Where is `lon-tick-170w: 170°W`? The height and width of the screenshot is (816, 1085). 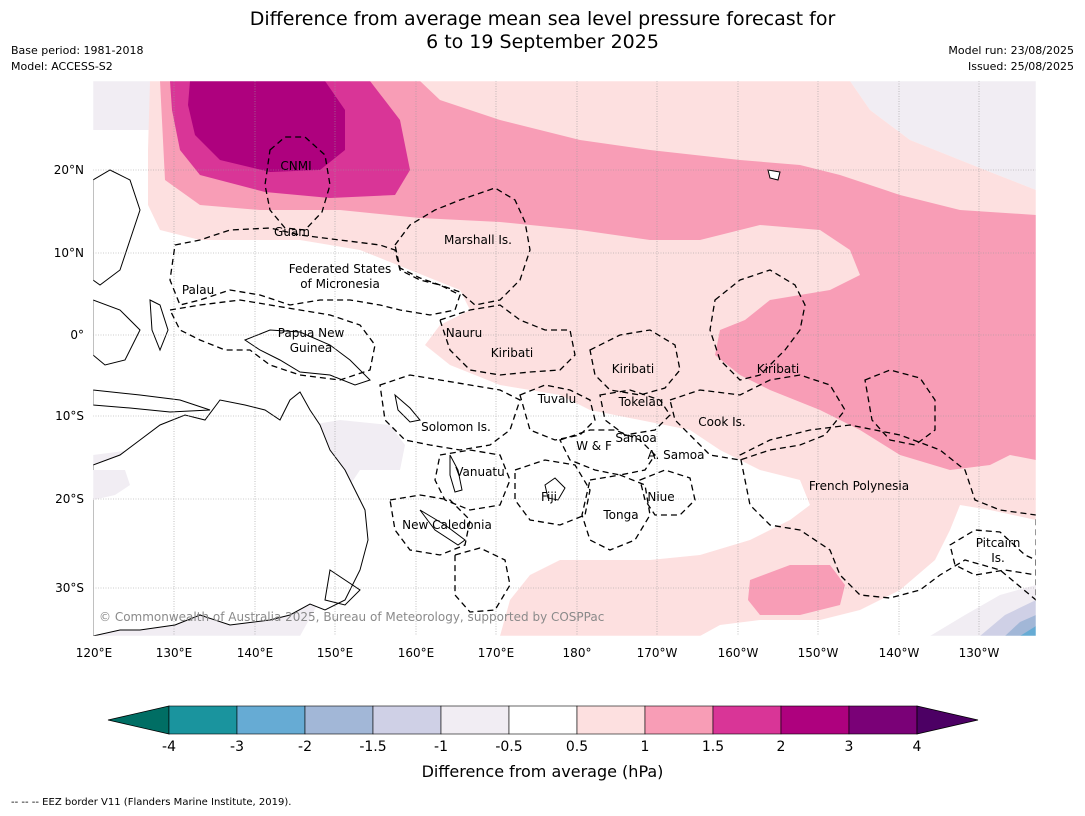
lon-tick-170w: 170°W is located at coordinates (657, 653).